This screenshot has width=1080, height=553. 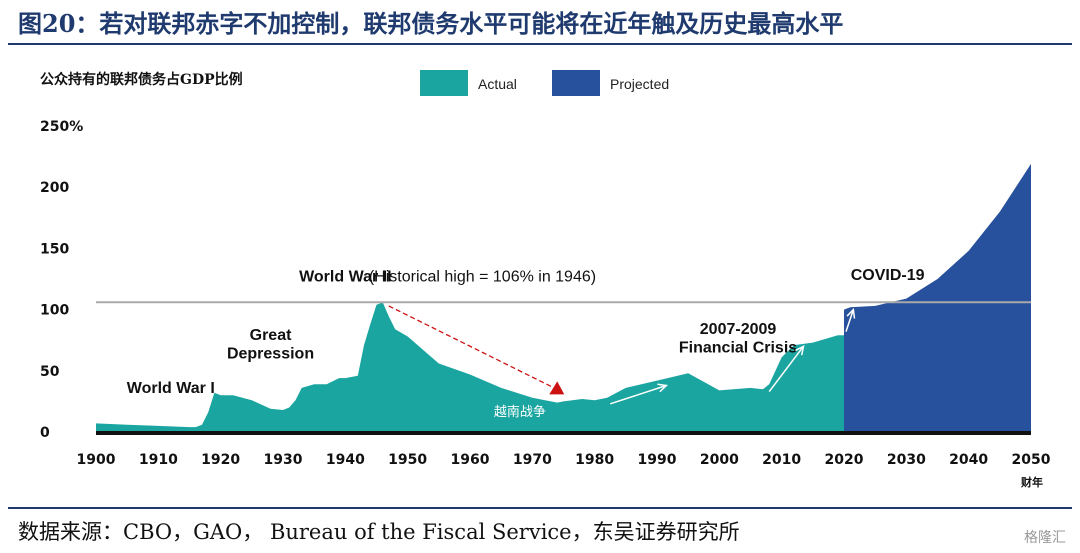 I want to click on x-tick-label: 1900, so click(x=96, y=460).